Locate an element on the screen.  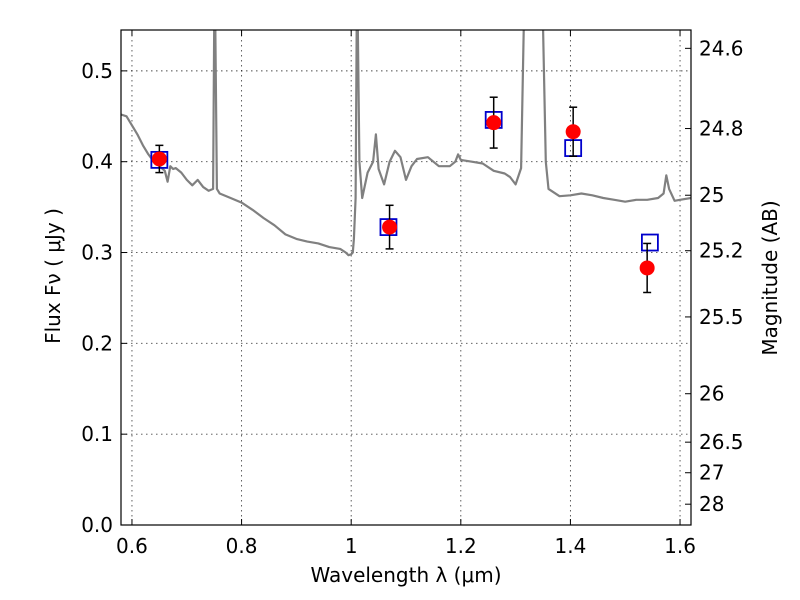
mag-tick-label: 26.5 is located at coordinates (721, 442).